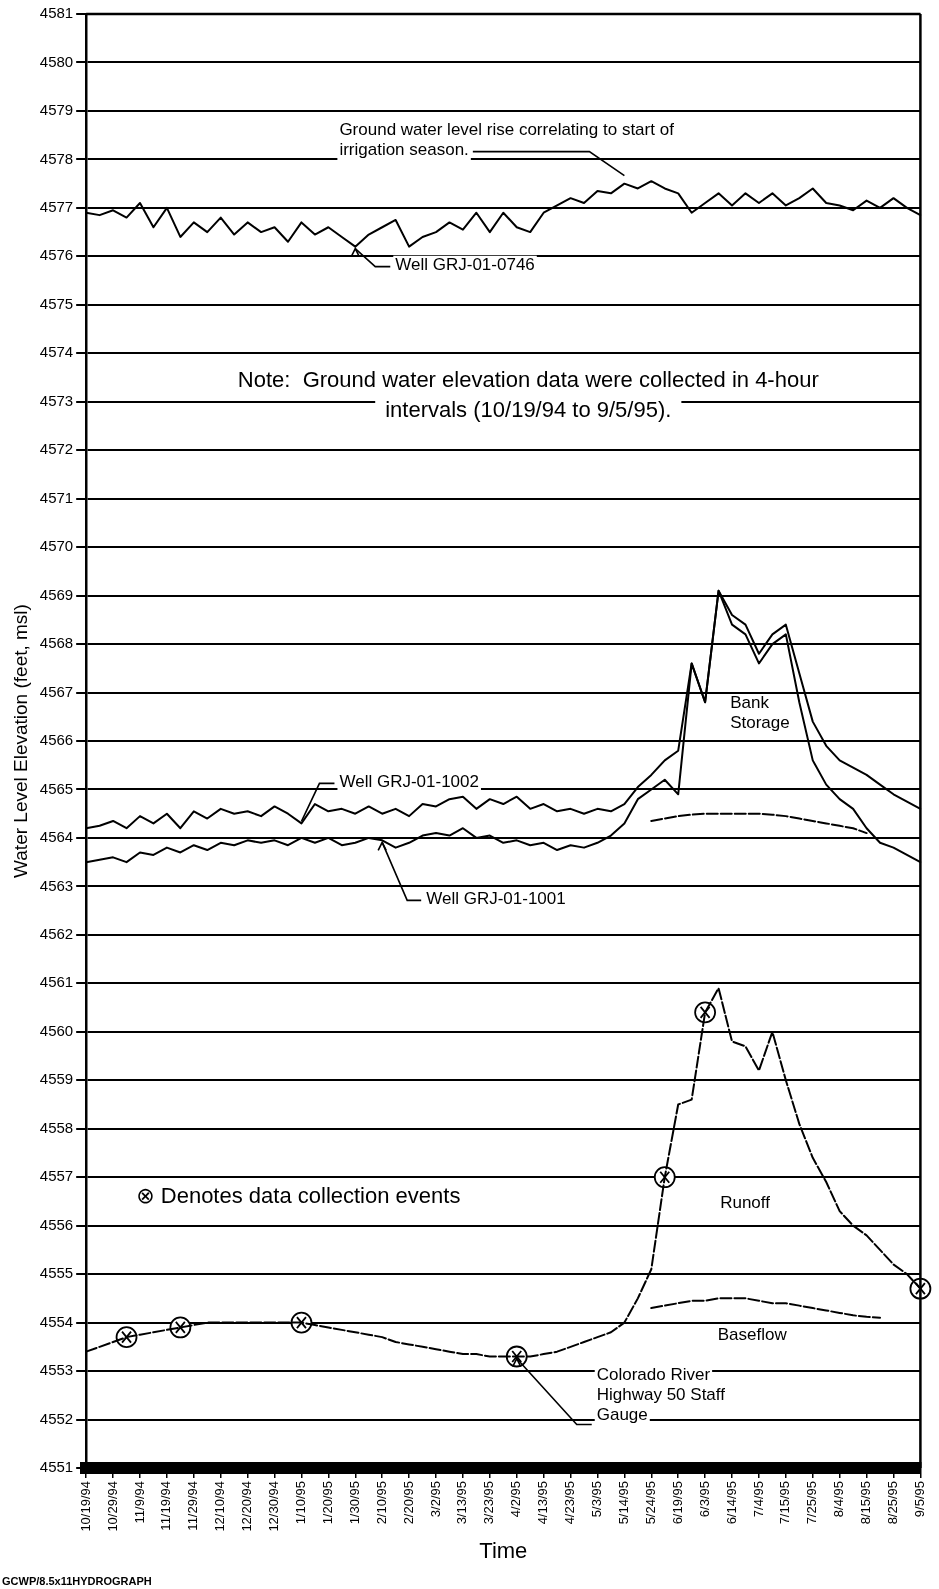 The width and height of the screenshot is (939, 1589). What do you see at coordinates (56, 643) in the screenshot?
I see `y-tick-label: 4568` at bounding box center [56, 643].